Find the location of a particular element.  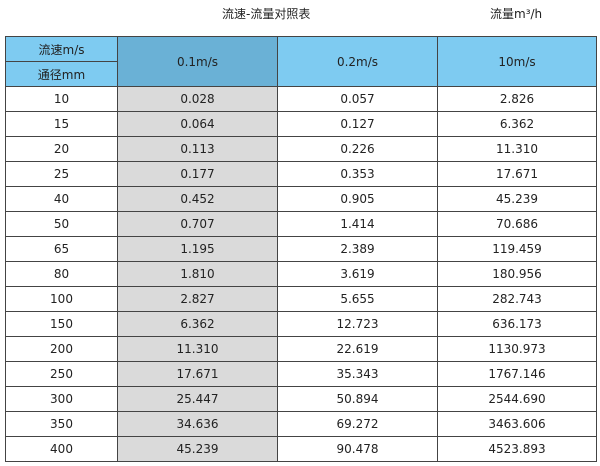

table-row: 15 0.064 0.127 6.362 is located at coordinates (301, 124).